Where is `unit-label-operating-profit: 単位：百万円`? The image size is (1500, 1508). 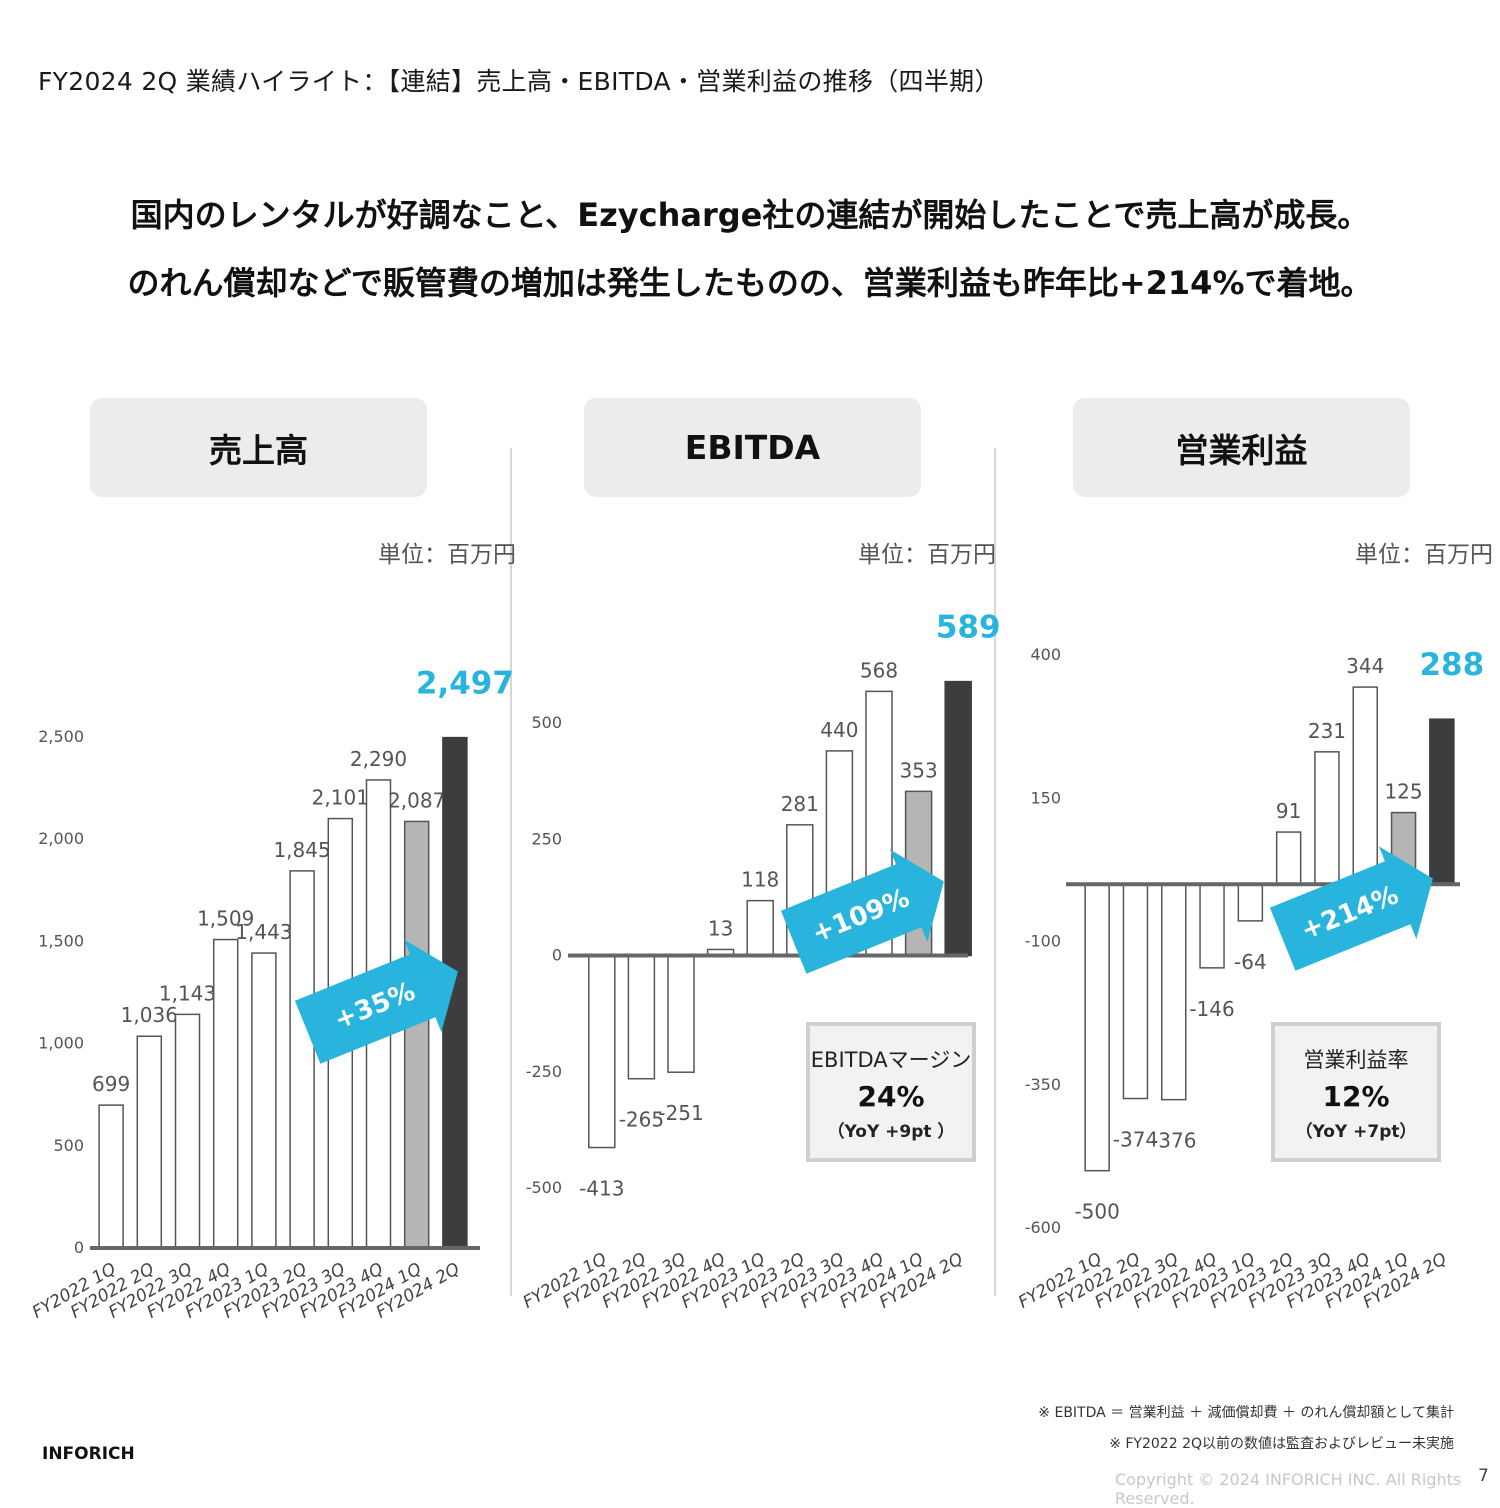
unit-label-operating-profit: 単位：百万円 is located at coordinates (1424, 555).